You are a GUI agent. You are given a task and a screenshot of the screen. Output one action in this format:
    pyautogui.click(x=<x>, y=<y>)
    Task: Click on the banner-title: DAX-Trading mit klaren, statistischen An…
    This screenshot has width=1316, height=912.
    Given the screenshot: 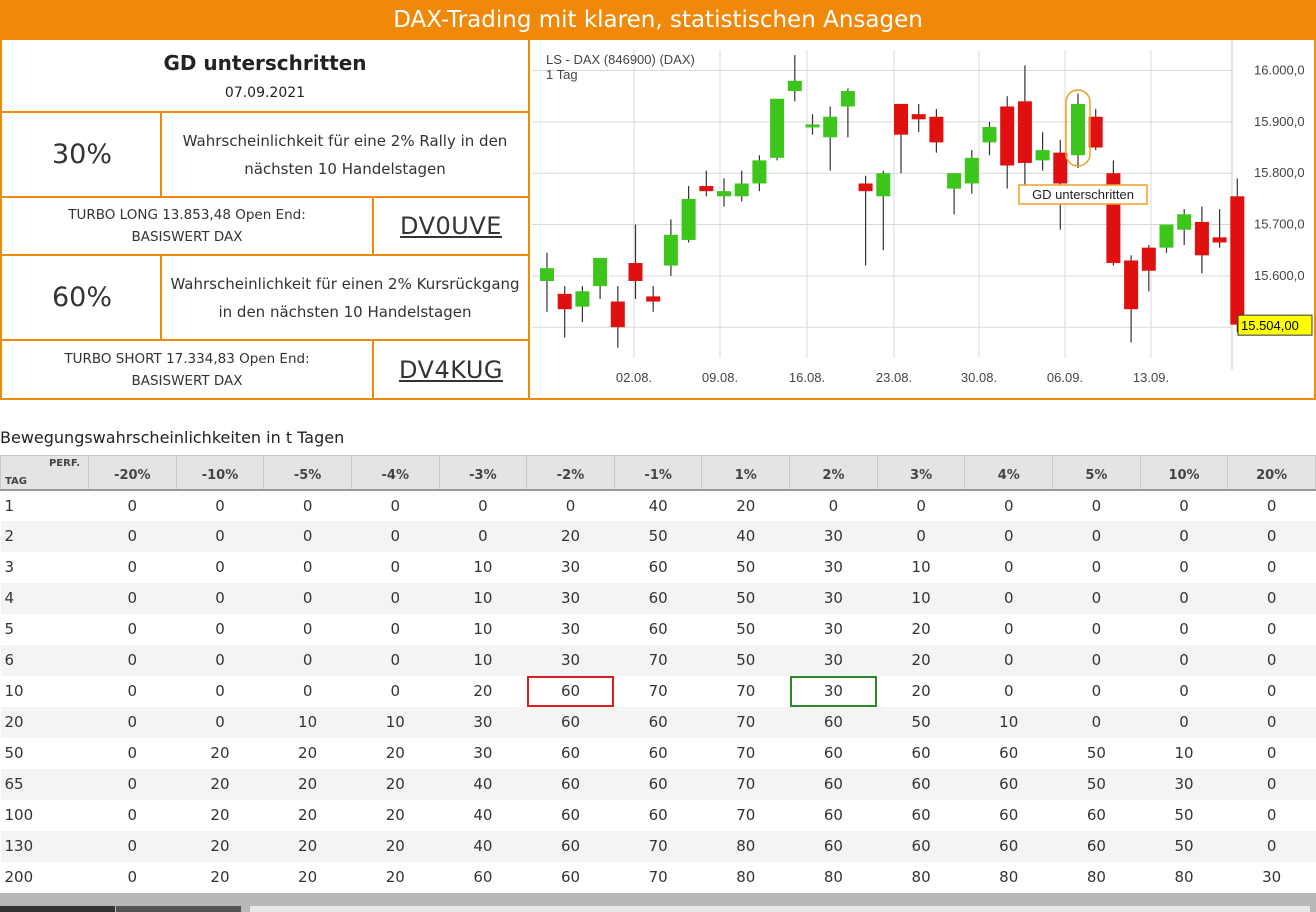 What is the action you would take?
    pyautogui.click(x=658, y=20)
    